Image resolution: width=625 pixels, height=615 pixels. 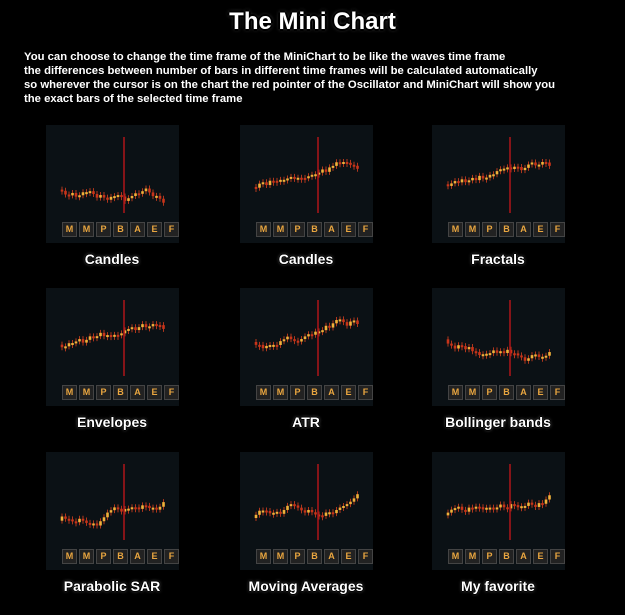 I want to click on panel-label: Fractals, so click(x=498, y=259).